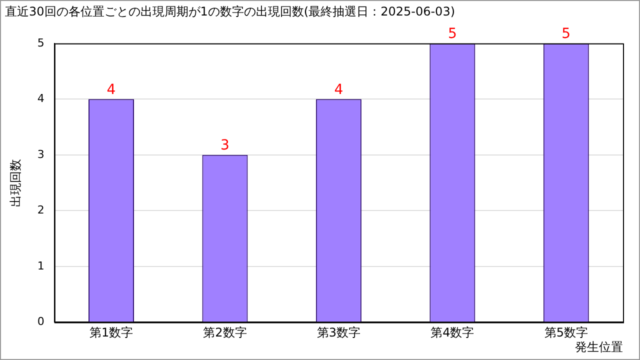  I want to click on data-label: 3, so click(225, 146).